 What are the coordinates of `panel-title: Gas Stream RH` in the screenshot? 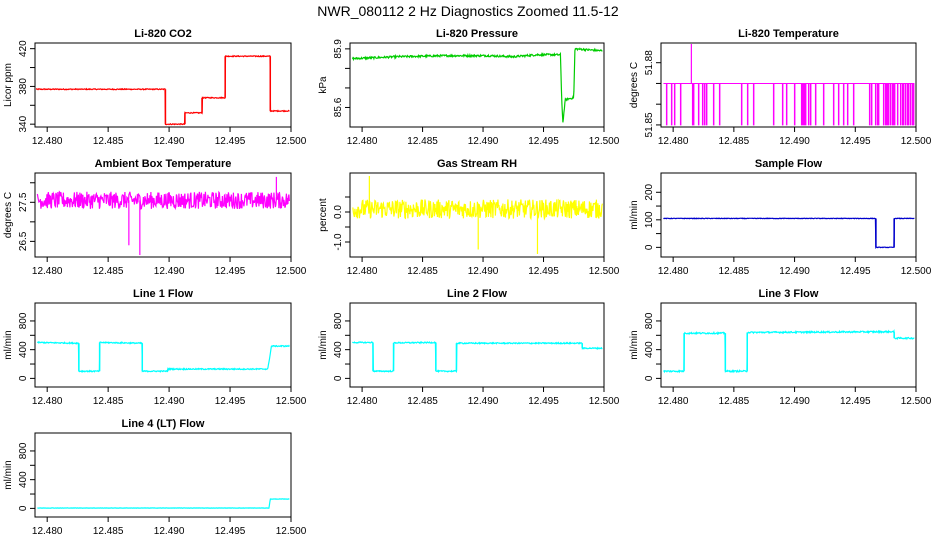 It's located at (477, 164).